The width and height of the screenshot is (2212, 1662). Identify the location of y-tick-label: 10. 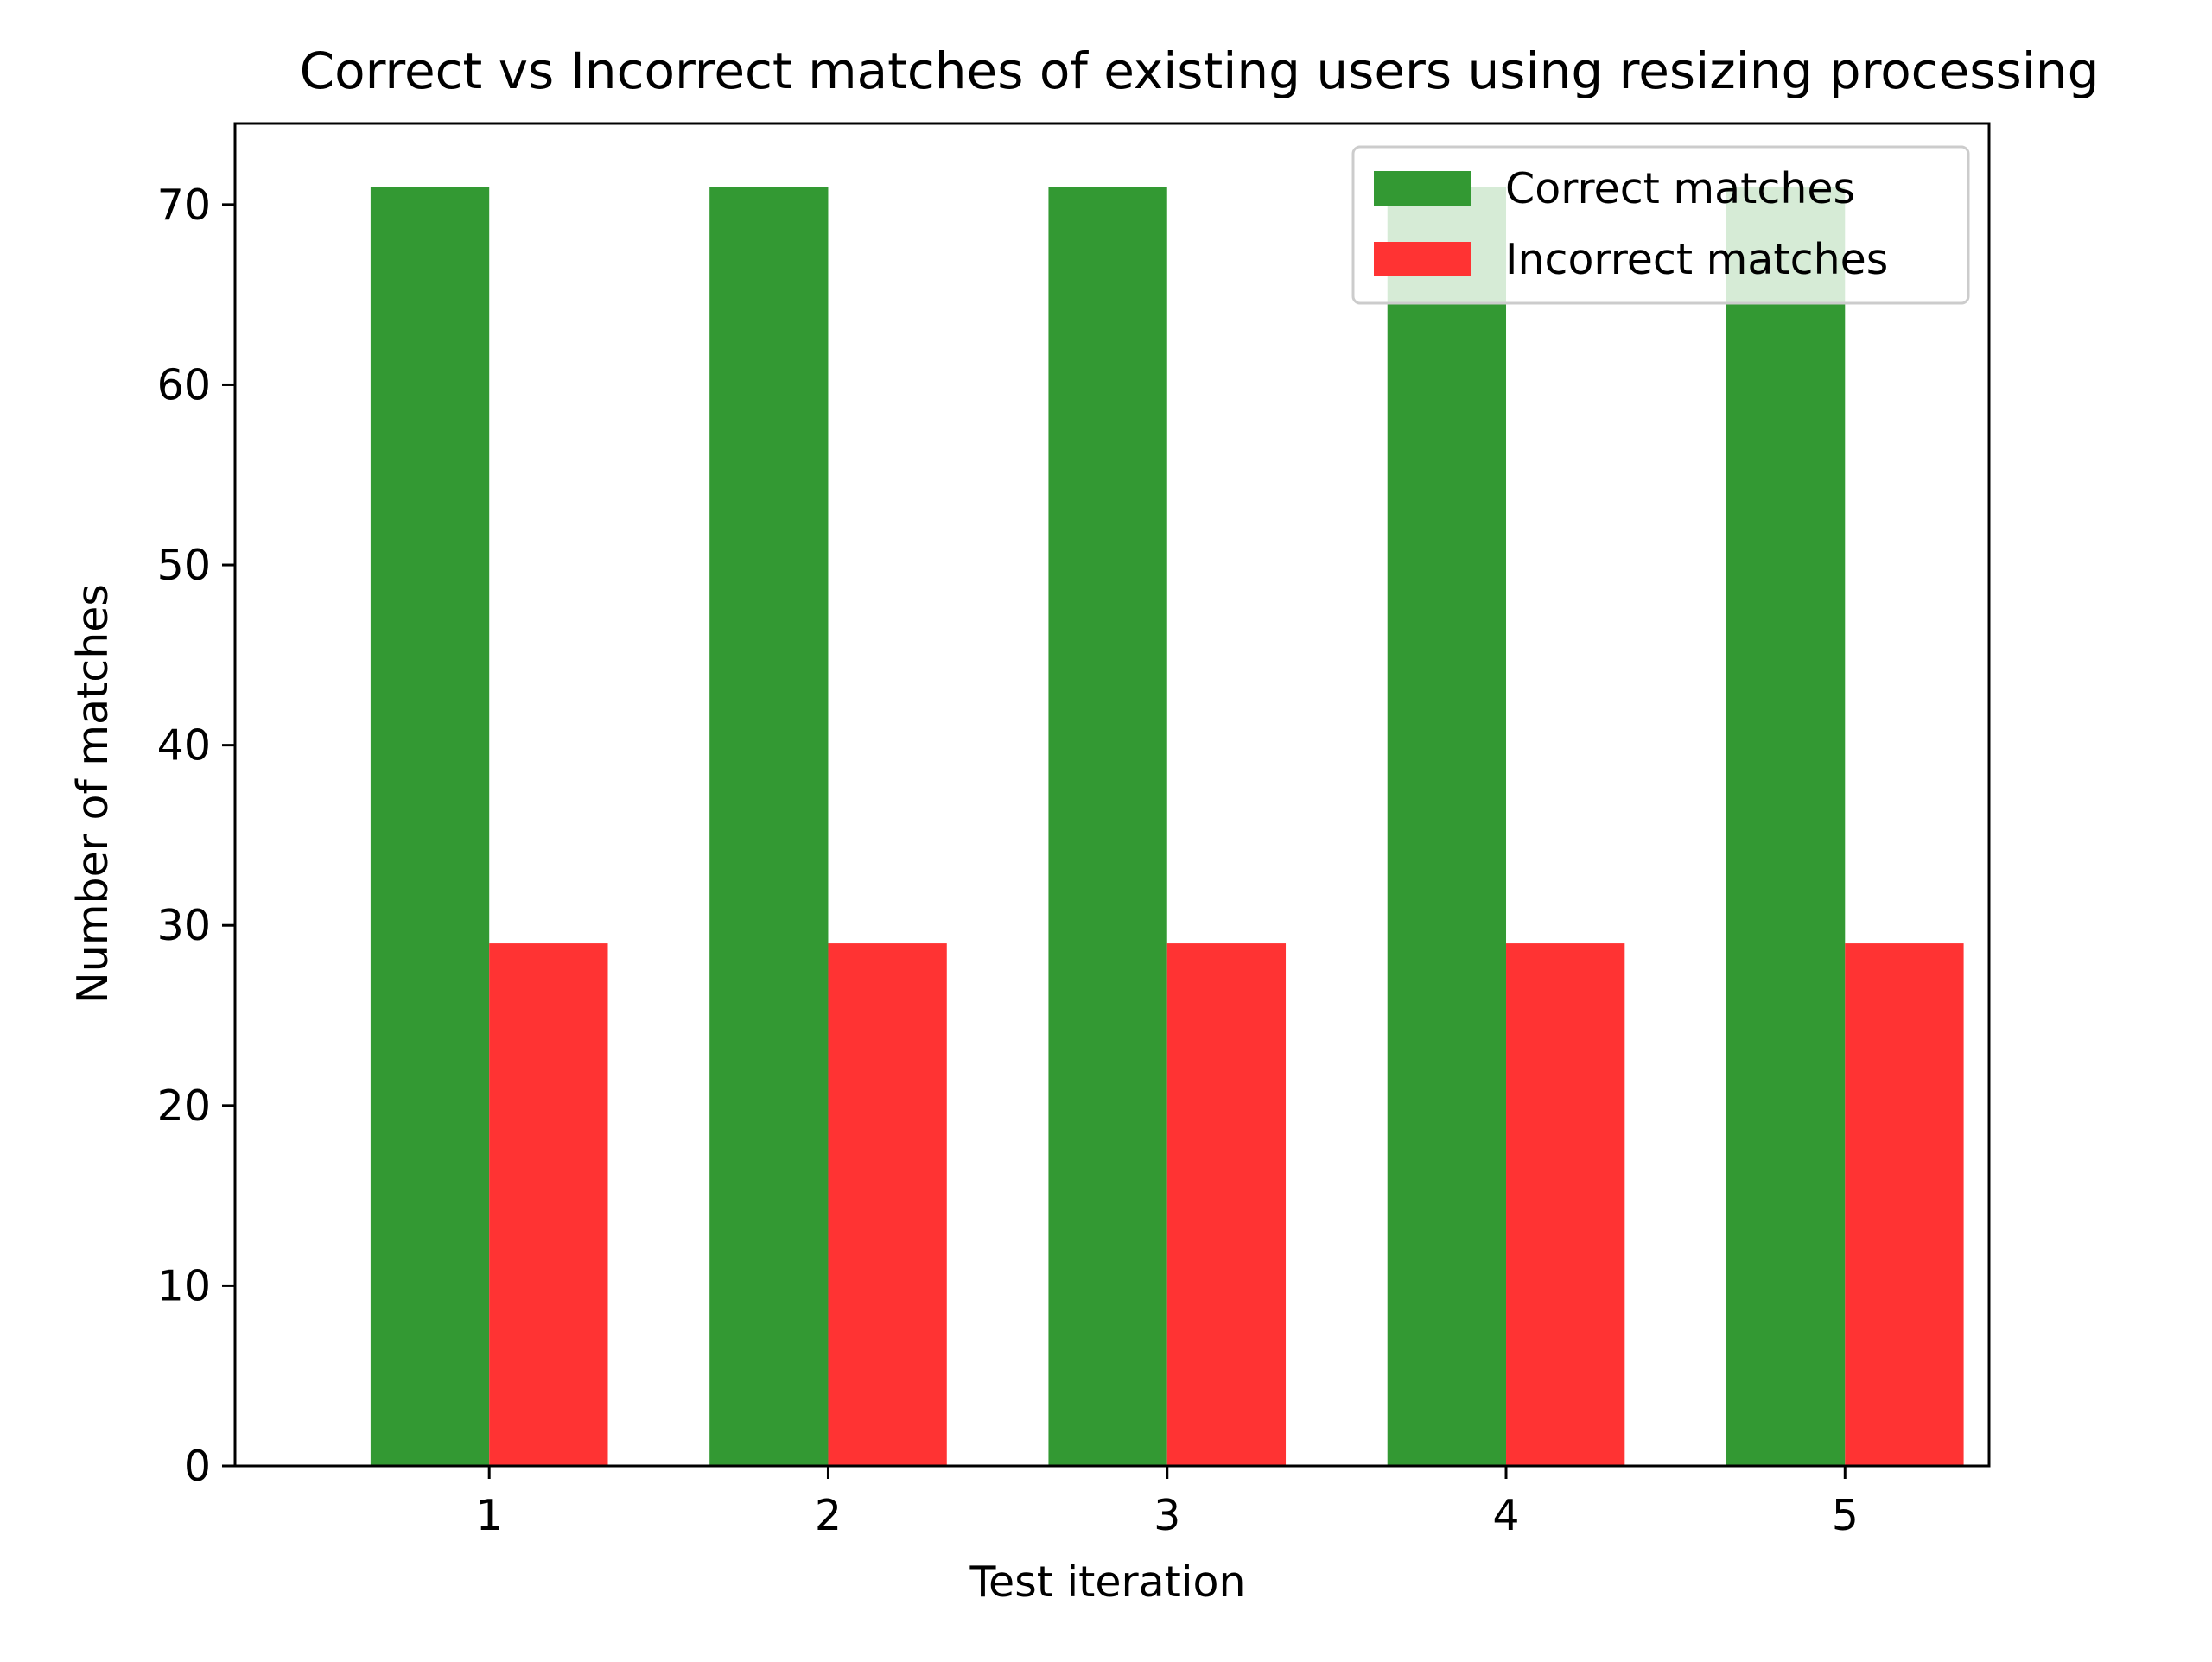
(184, 1285).